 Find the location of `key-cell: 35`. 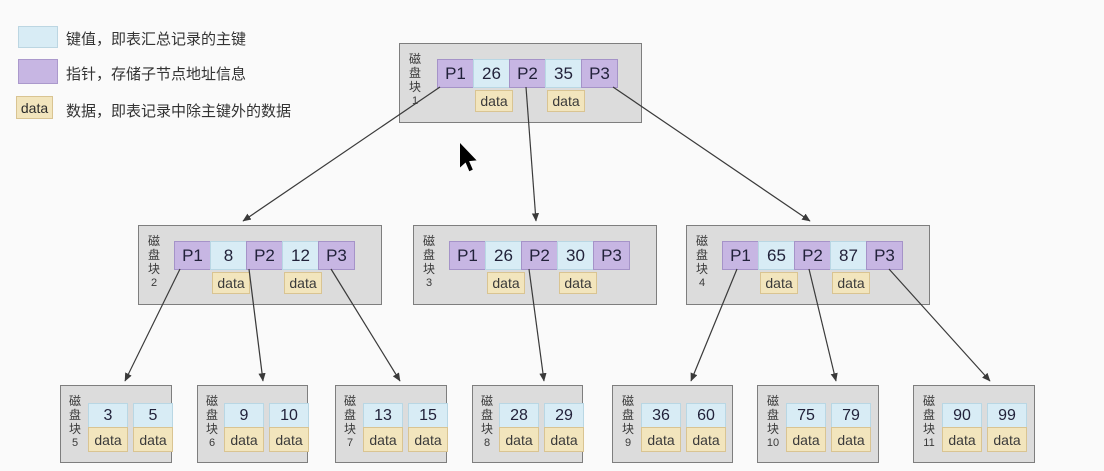

key-cell: 35 is located at coordinates (563, 73).